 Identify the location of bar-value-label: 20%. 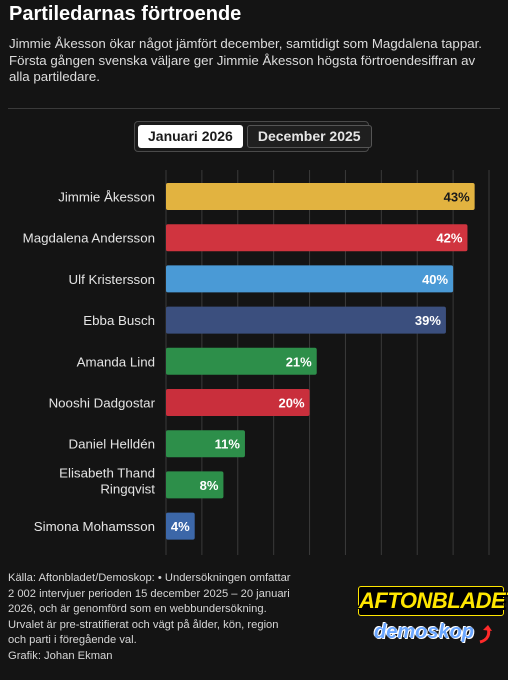
(292, 403).